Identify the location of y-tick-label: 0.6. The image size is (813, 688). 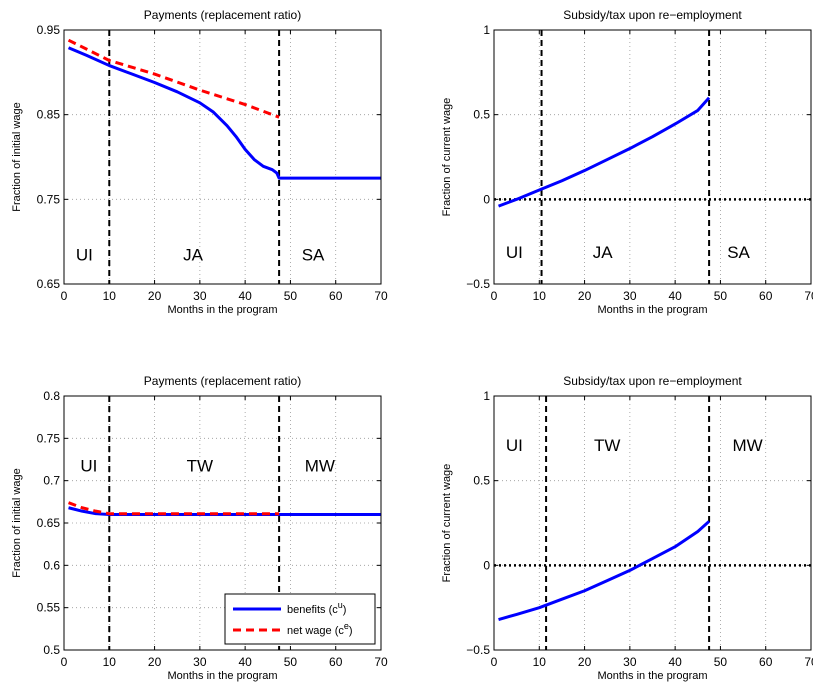
(51, 565).